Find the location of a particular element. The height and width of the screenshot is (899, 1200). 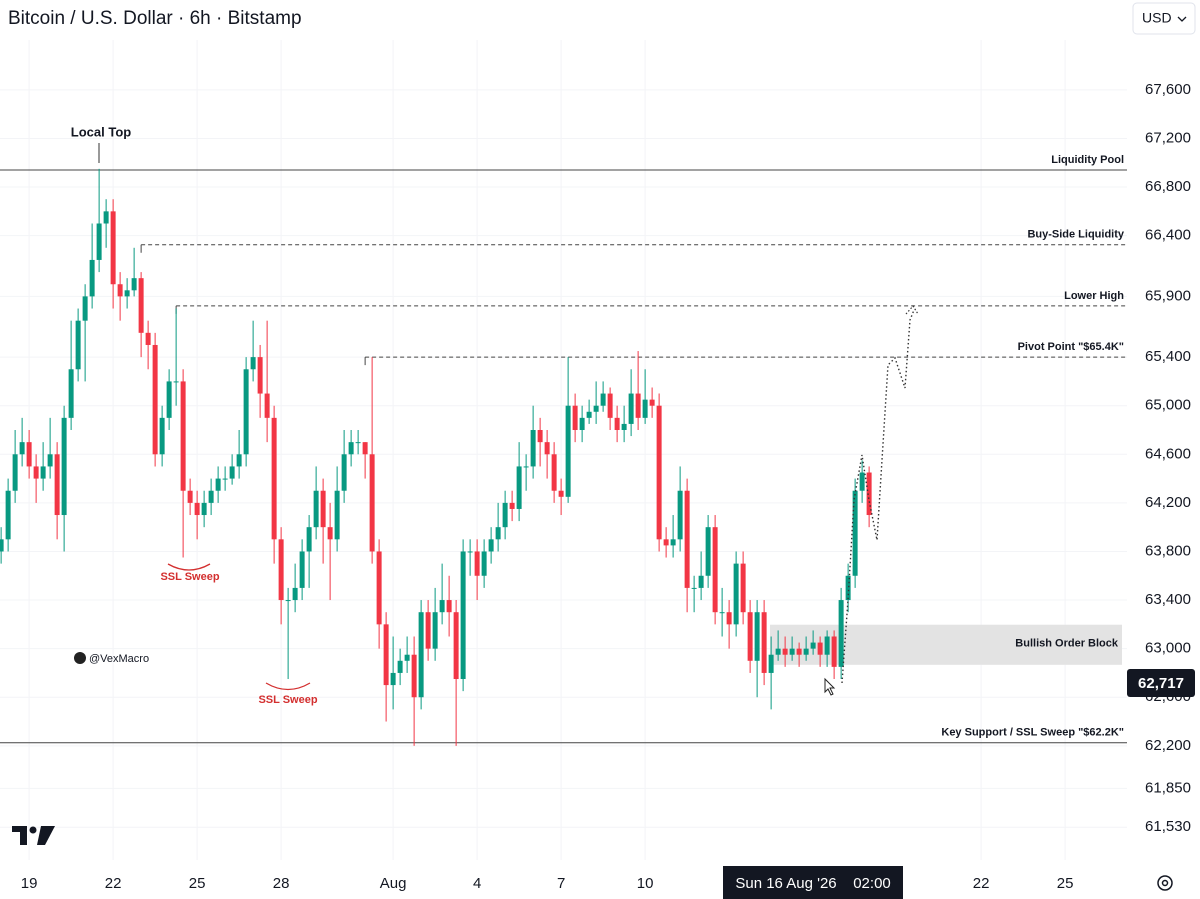

currency-button is located at coordinates (1164, 18).